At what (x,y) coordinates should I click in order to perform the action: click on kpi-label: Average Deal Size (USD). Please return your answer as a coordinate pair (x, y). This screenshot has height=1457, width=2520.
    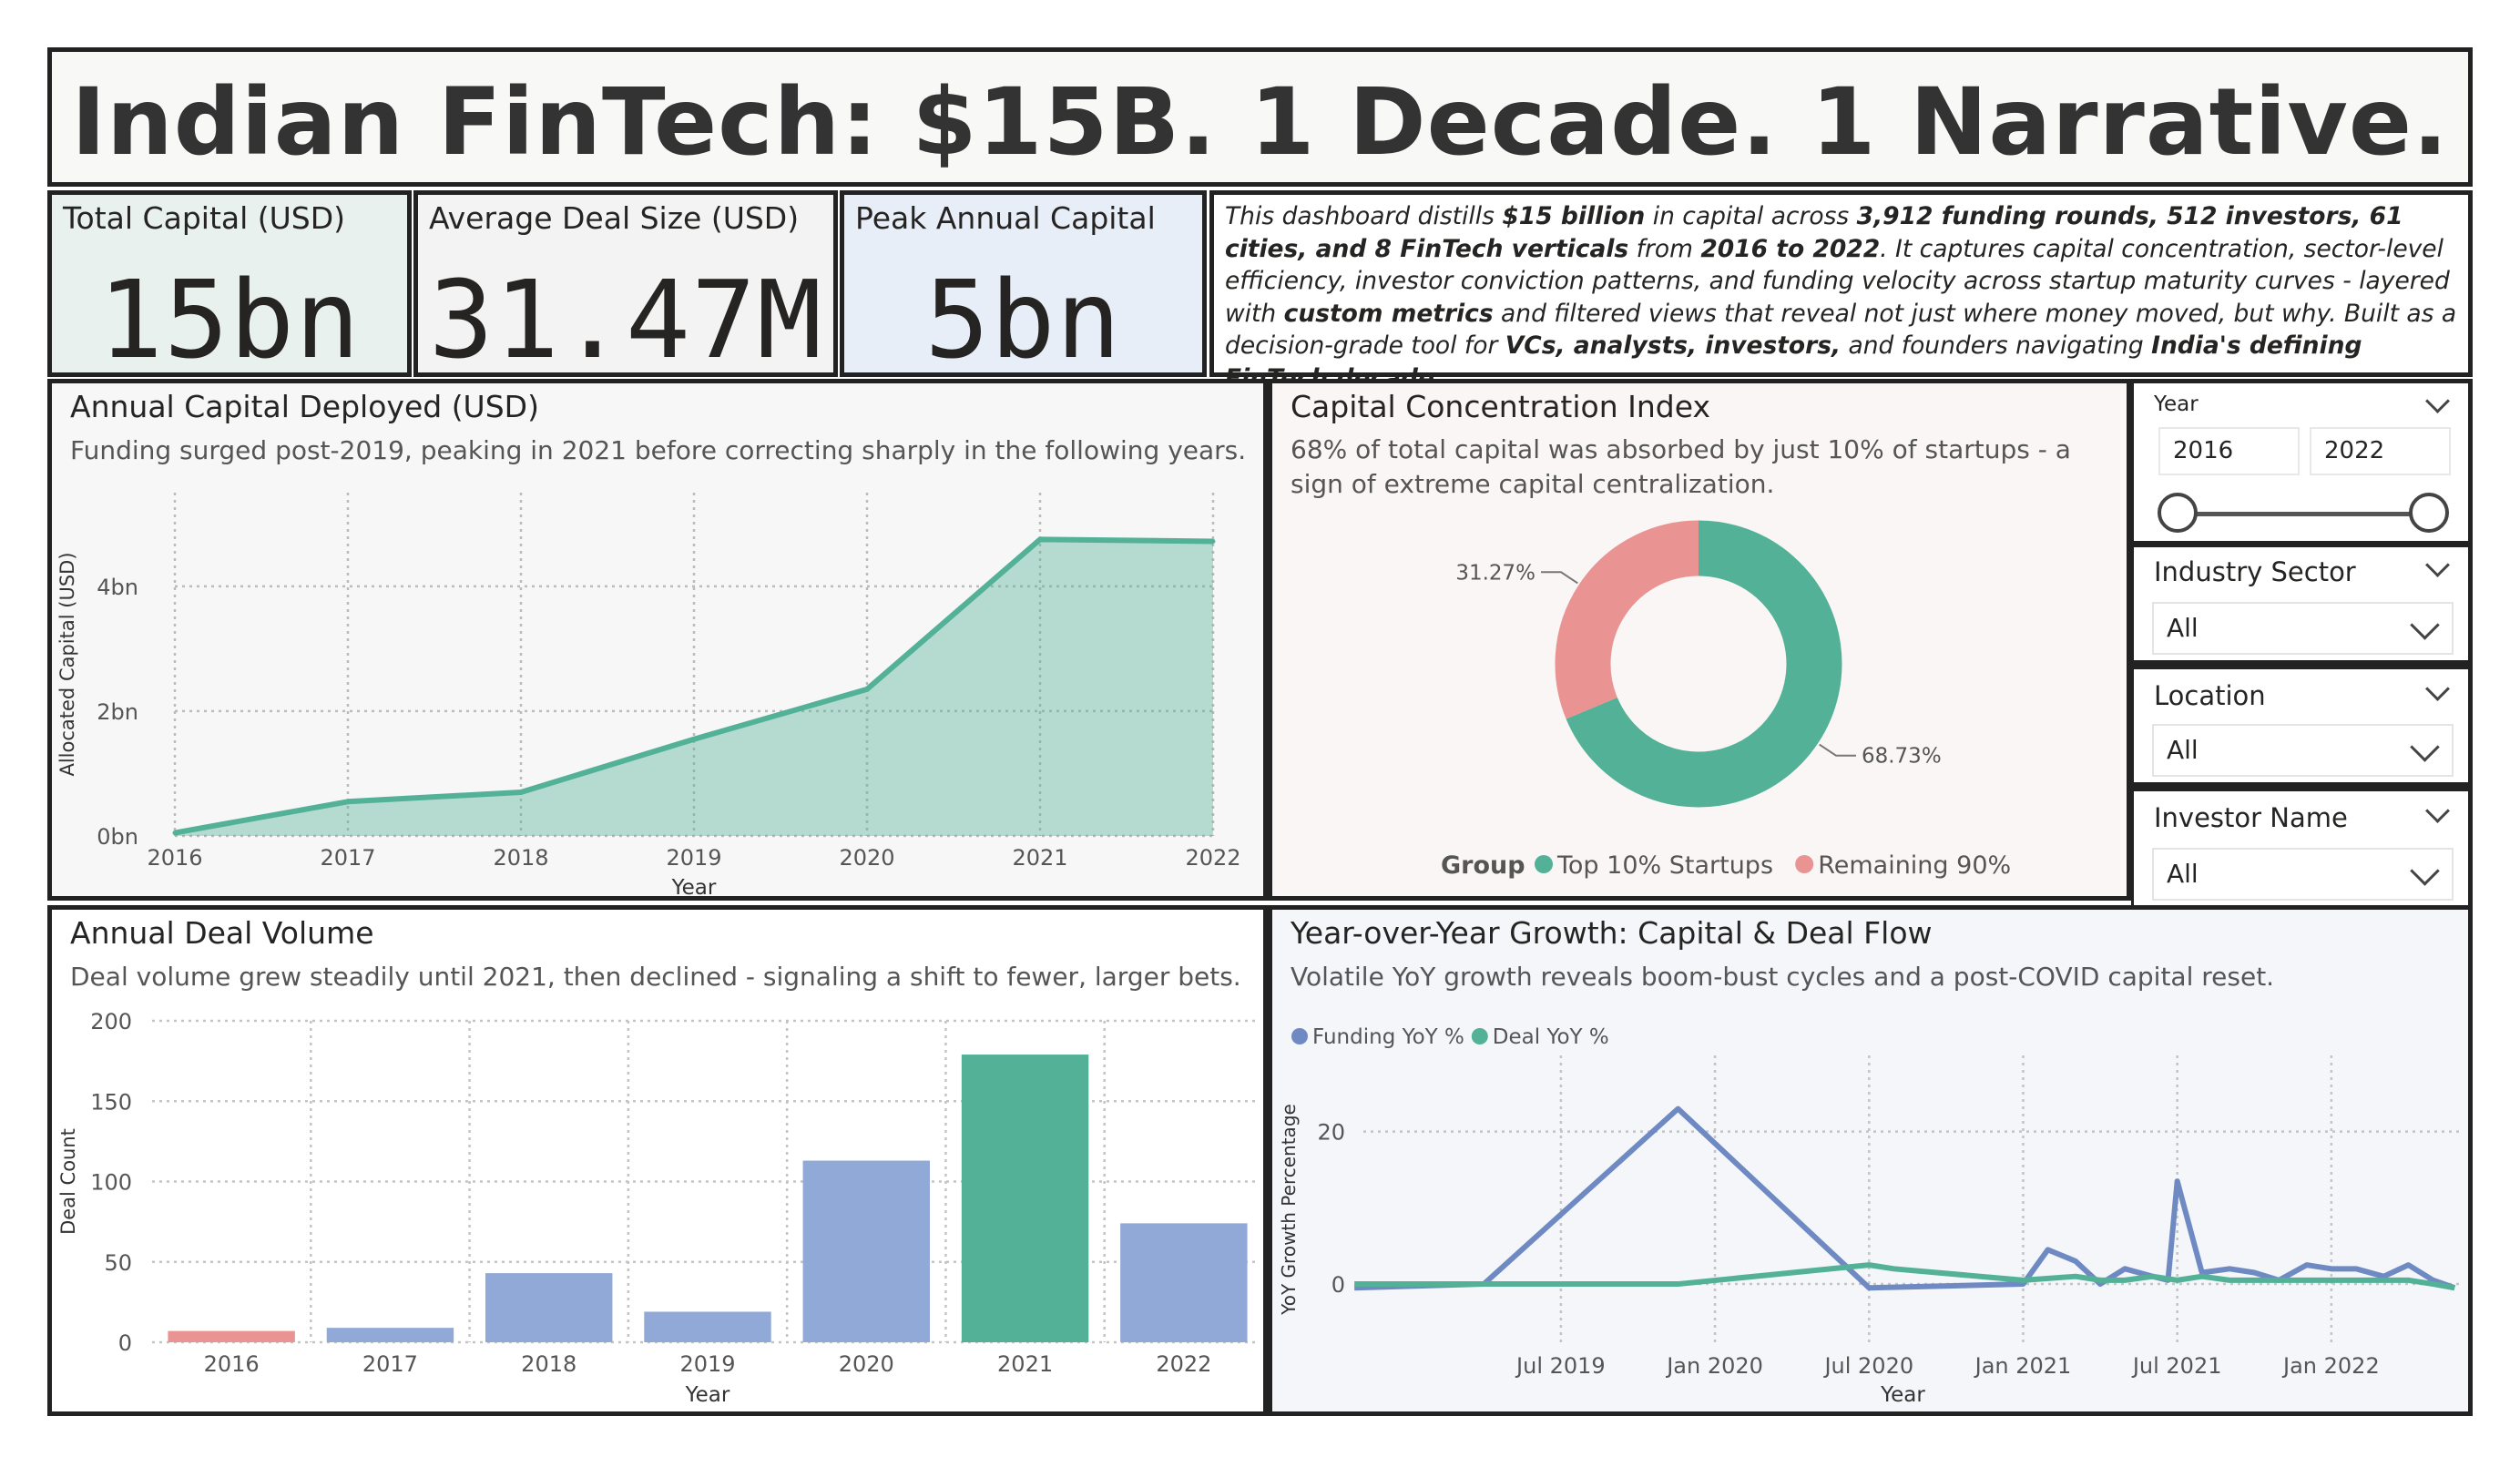
    Looking at the image, I should click on (614, 218).